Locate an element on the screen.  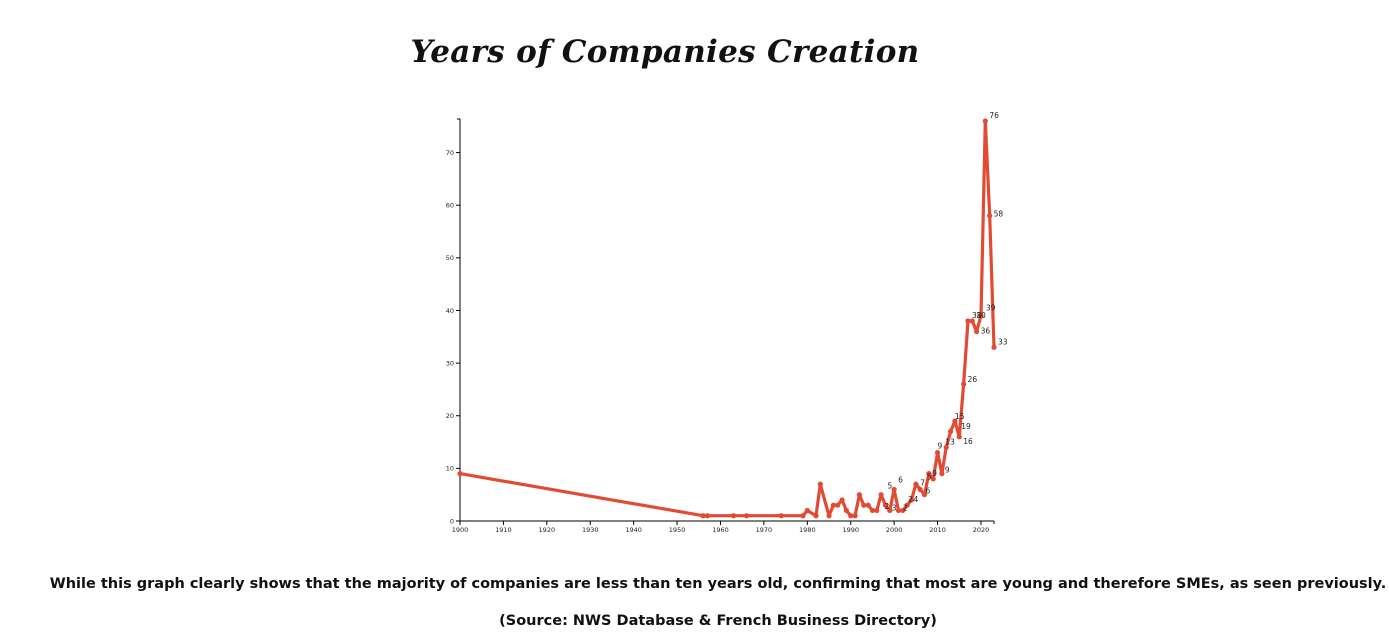
y-tick-label: 30 is located at coordinates (450, 363).